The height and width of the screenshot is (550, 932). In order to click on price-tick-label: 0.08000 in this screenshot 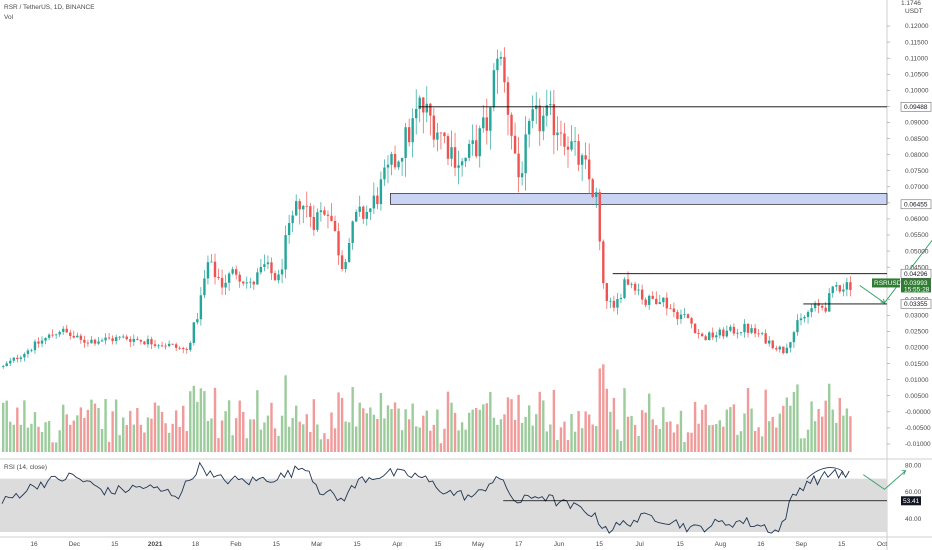, I will do `click(917, 155)`.